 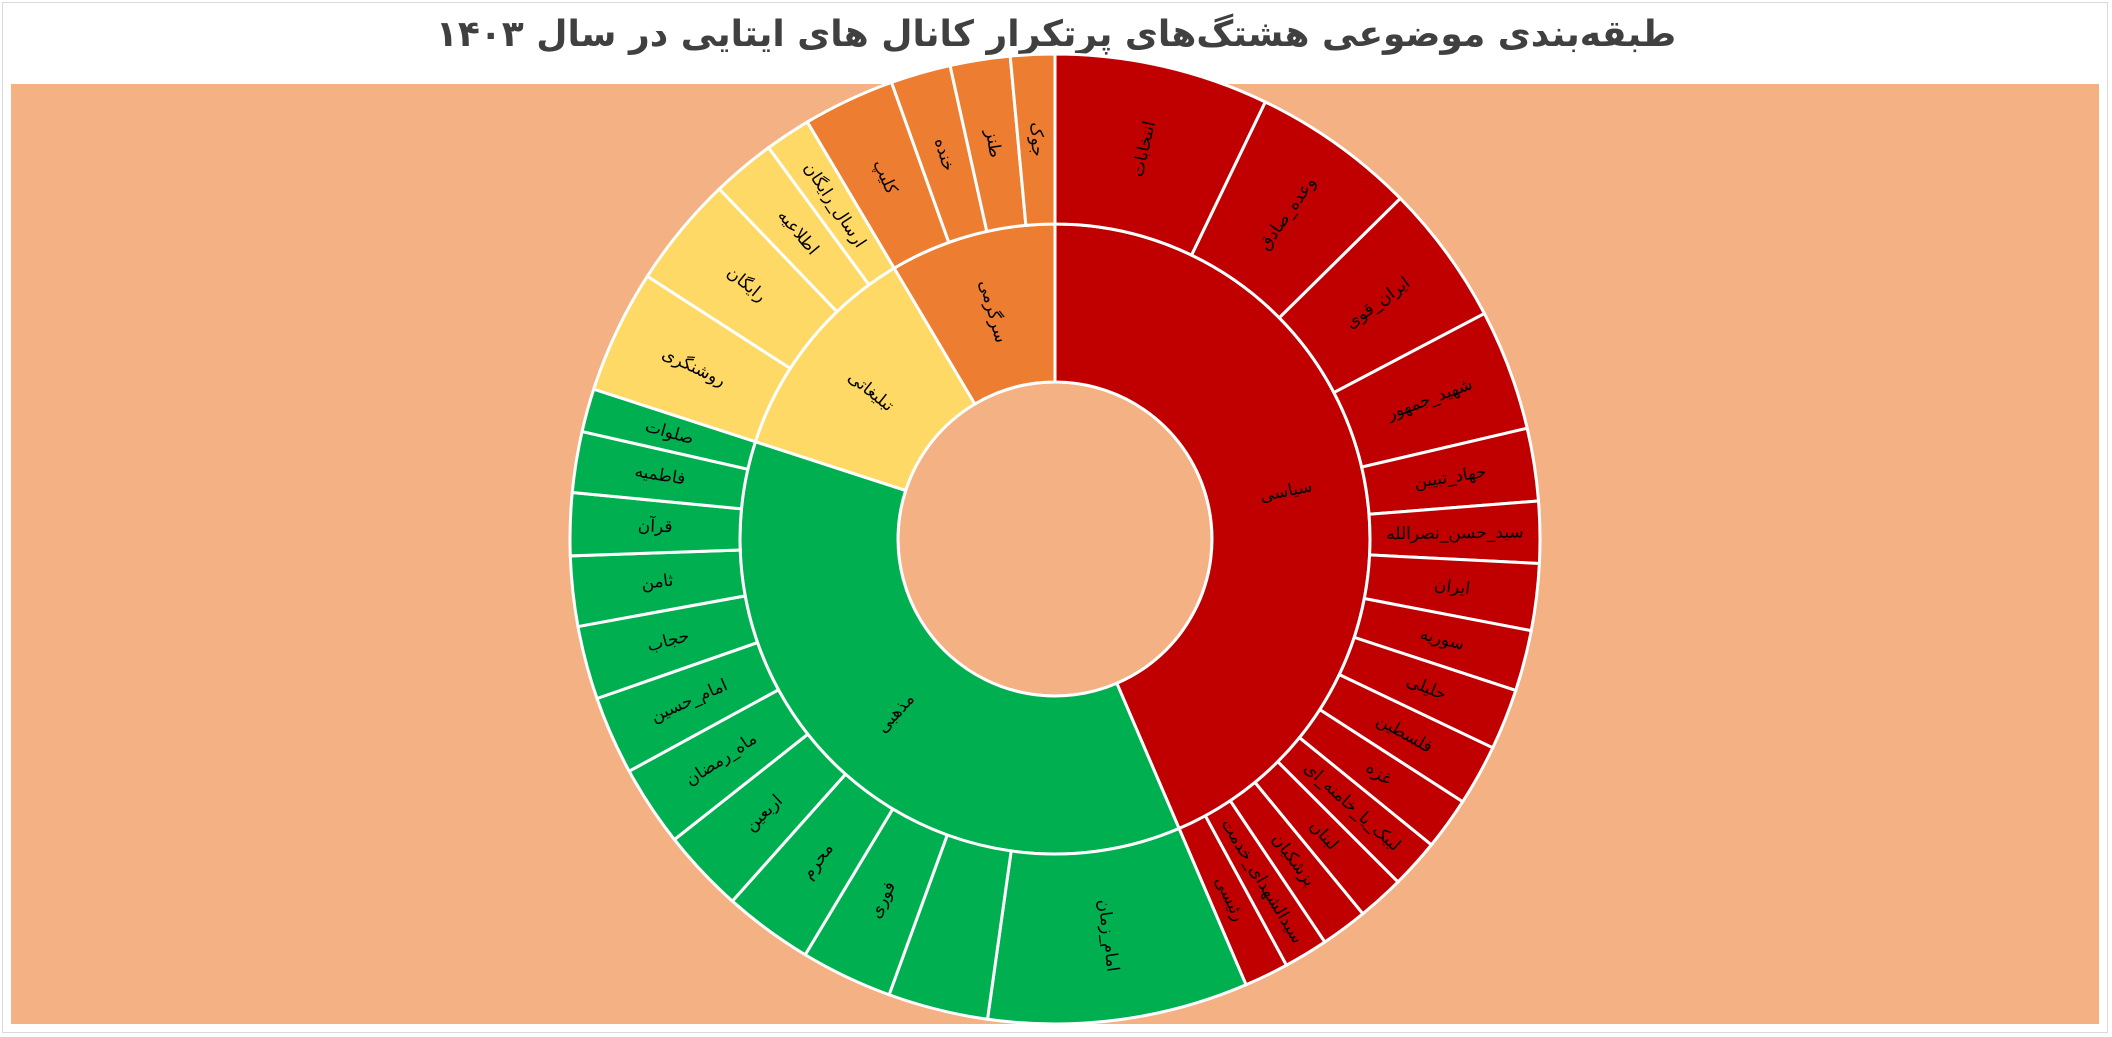 What do you see at coordinates (1032, 139) in the screenshot?
I see `hashtag-segment` at bounding box center [1032, 139].